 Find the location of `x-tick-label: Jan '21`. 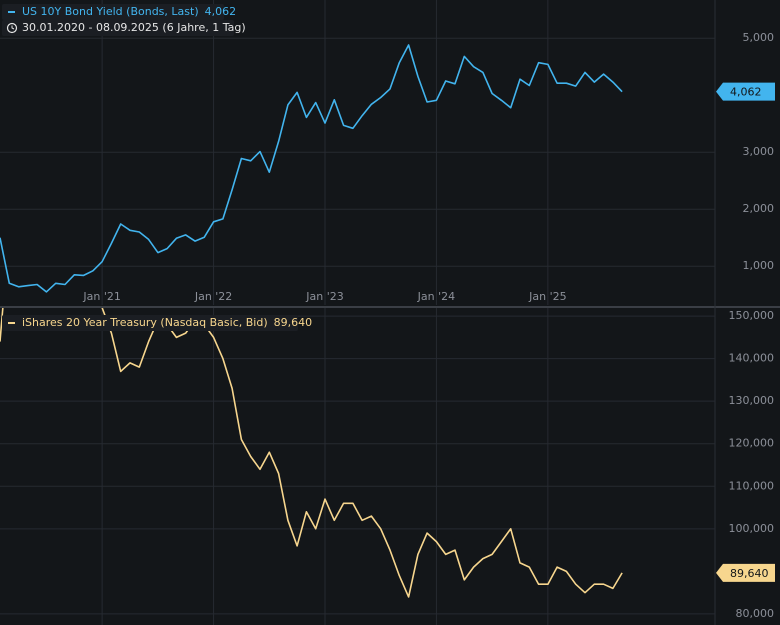

x-tick-label: Jan '21 is located at coordinates (101, 296).